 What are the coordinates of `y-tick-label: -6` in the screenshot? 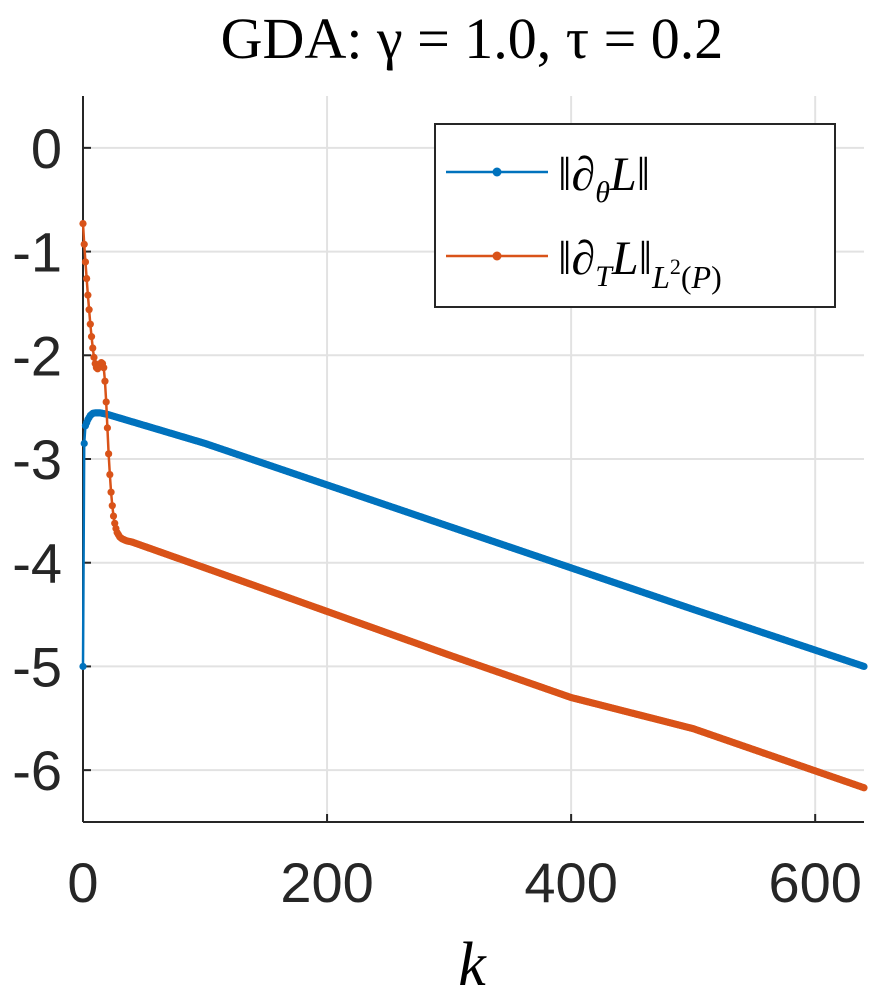 It's located at (37, 770).